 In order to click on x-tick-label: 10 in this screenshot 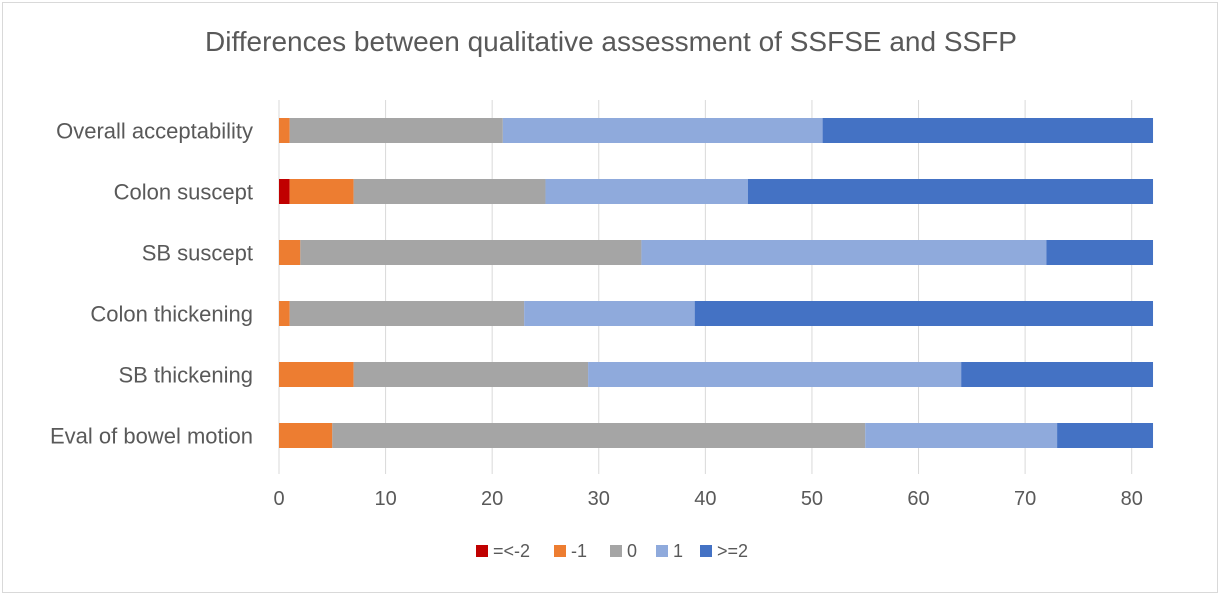, I will do `click(385, 499)`.